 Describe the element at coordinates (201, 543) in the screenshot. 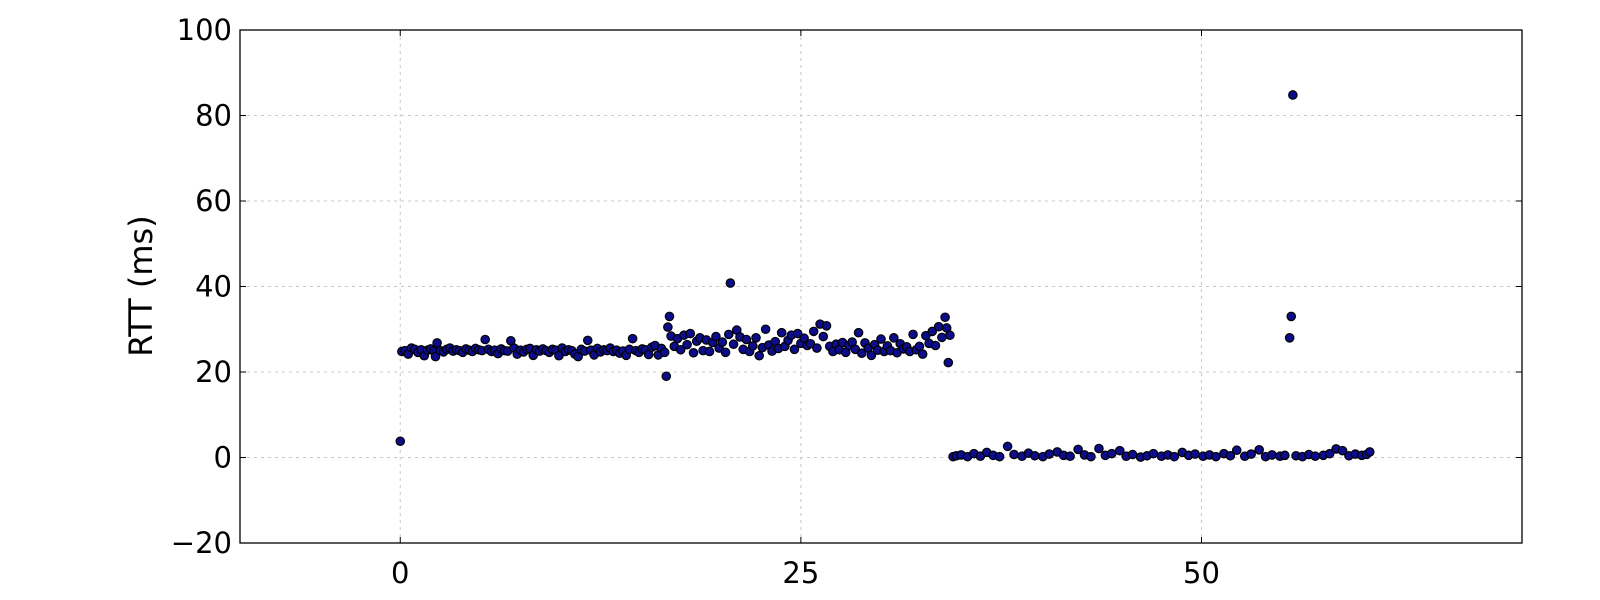

I see `y-tick-label: −20` at that location.